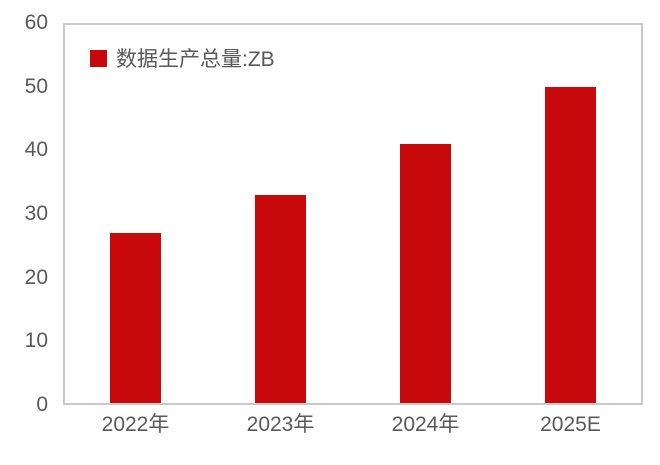  Describe the element at coordinates (135, 424) in the screenshot. I see `x-axis-tick-label: 2022年` at that location.